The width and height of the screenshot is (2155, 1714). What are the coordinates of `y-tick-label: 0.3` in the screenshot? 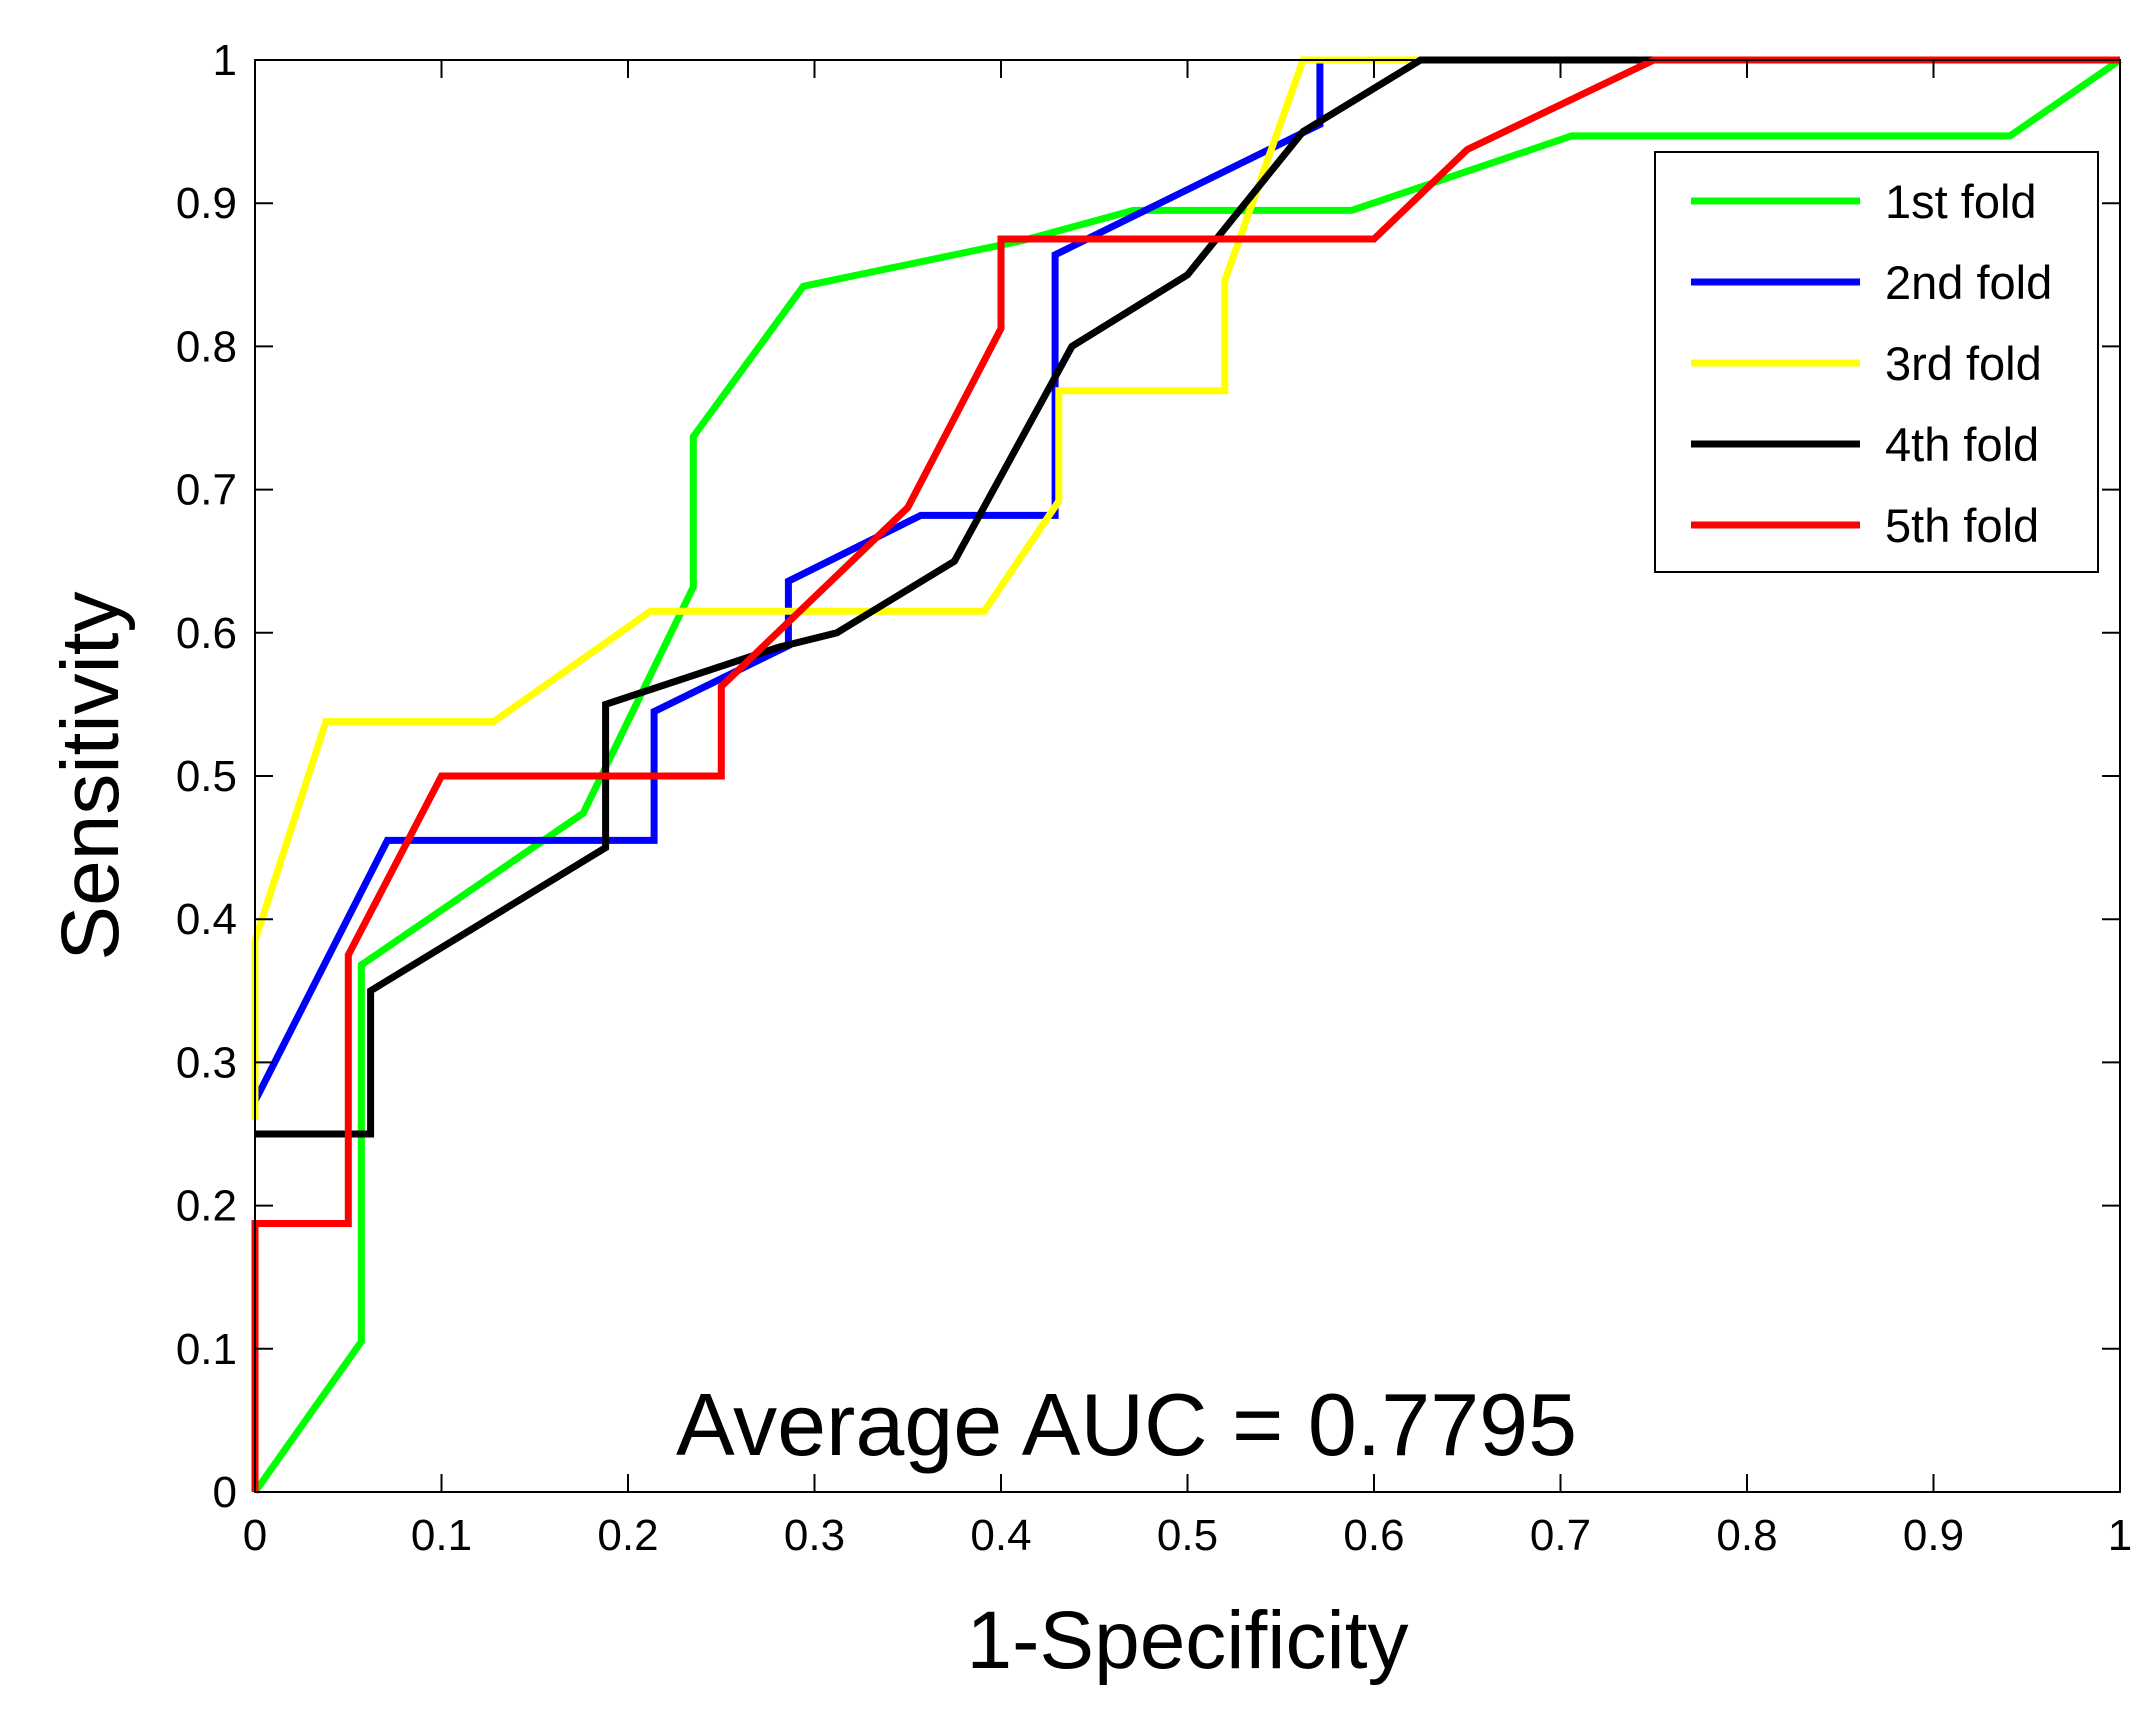 It's located at (206, 1062).